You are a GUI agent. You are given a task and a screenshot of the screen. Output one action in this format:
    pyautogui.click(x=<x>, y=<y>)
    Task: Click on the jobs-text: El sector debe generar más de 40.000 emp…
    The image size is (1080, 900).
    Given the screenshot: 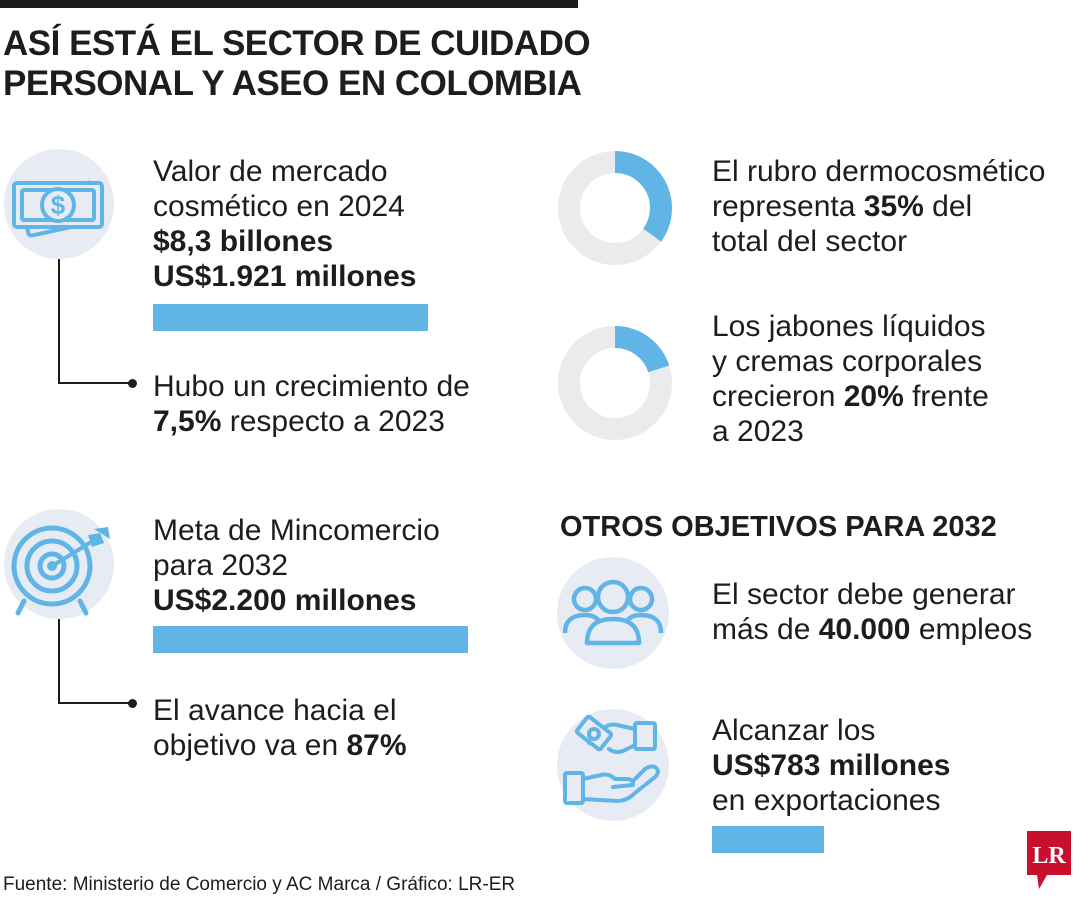 What is the action you would take?
    pyautogui.click(x=872, y=612)
    